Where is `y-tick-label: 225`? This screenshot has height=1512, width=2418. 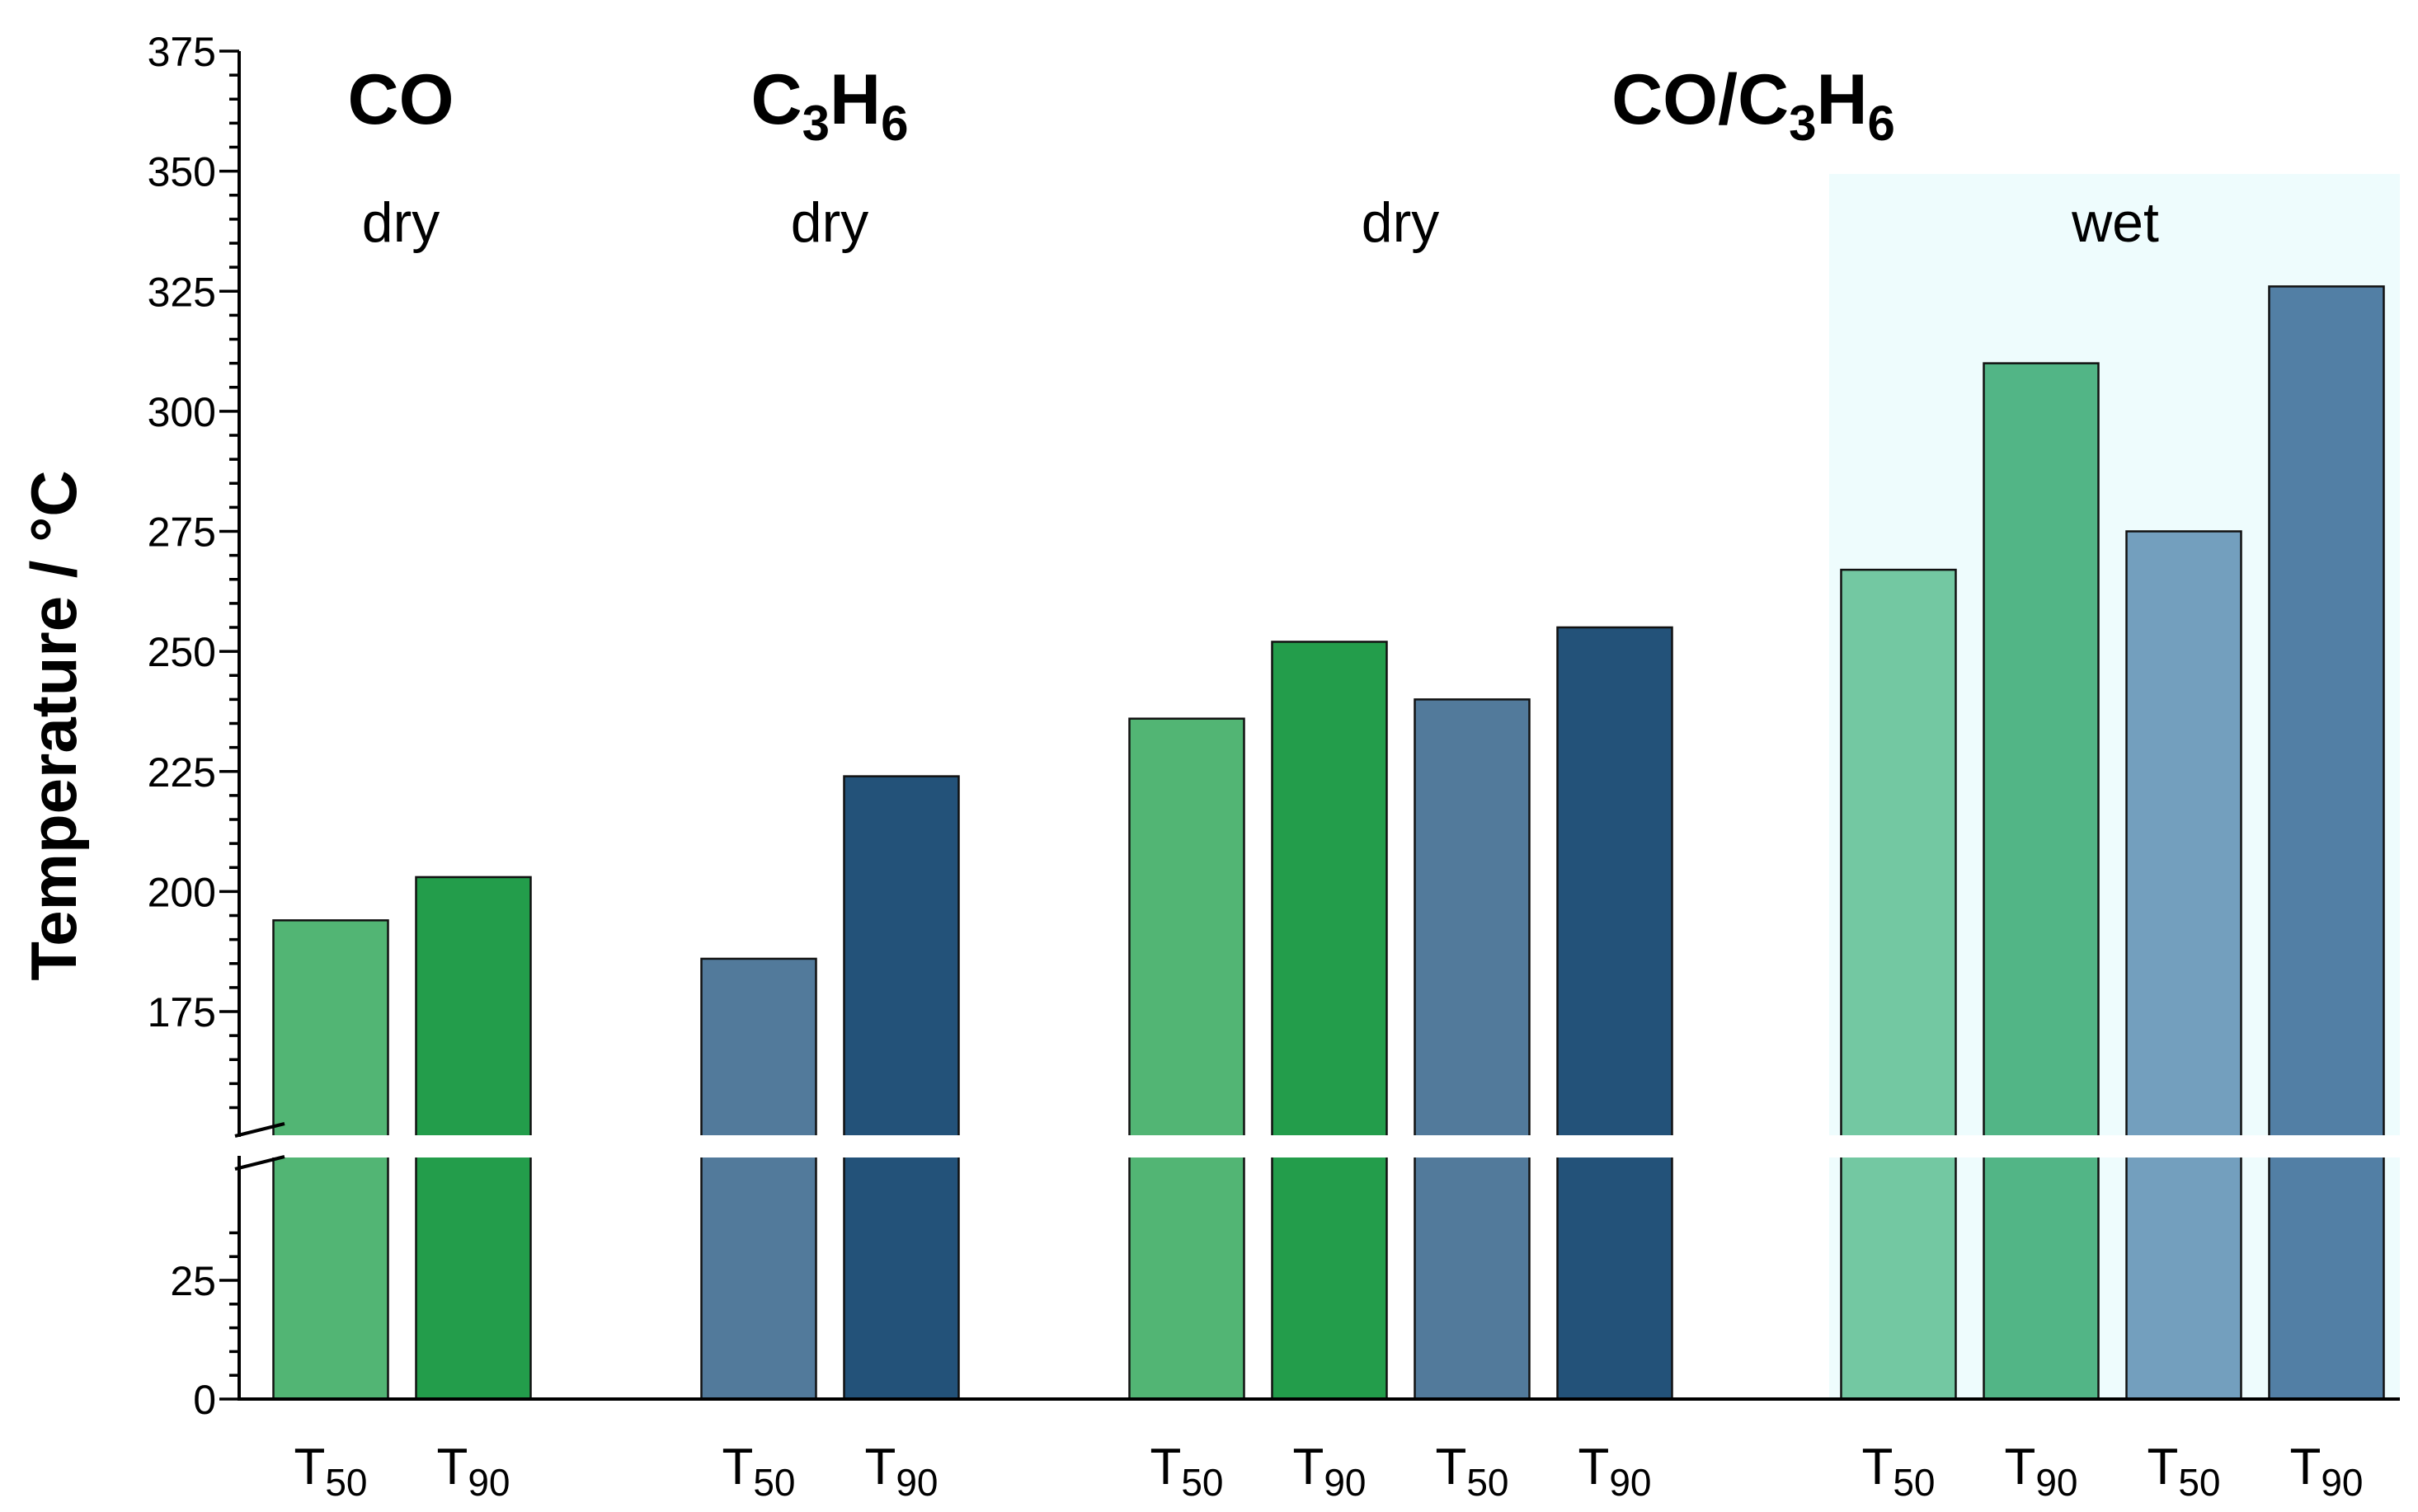
y-tick-label: 225 is located at coordinates (182, 773).